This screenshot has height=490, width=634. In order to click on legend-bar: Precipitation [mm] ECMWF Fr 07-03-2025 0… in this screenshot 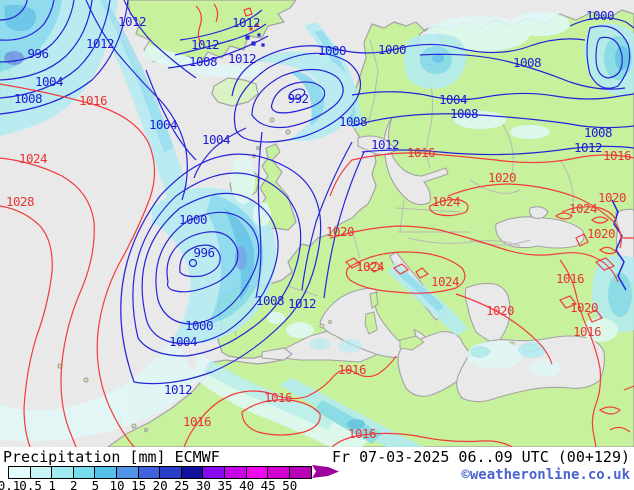, I will do `click(317, 468)`.